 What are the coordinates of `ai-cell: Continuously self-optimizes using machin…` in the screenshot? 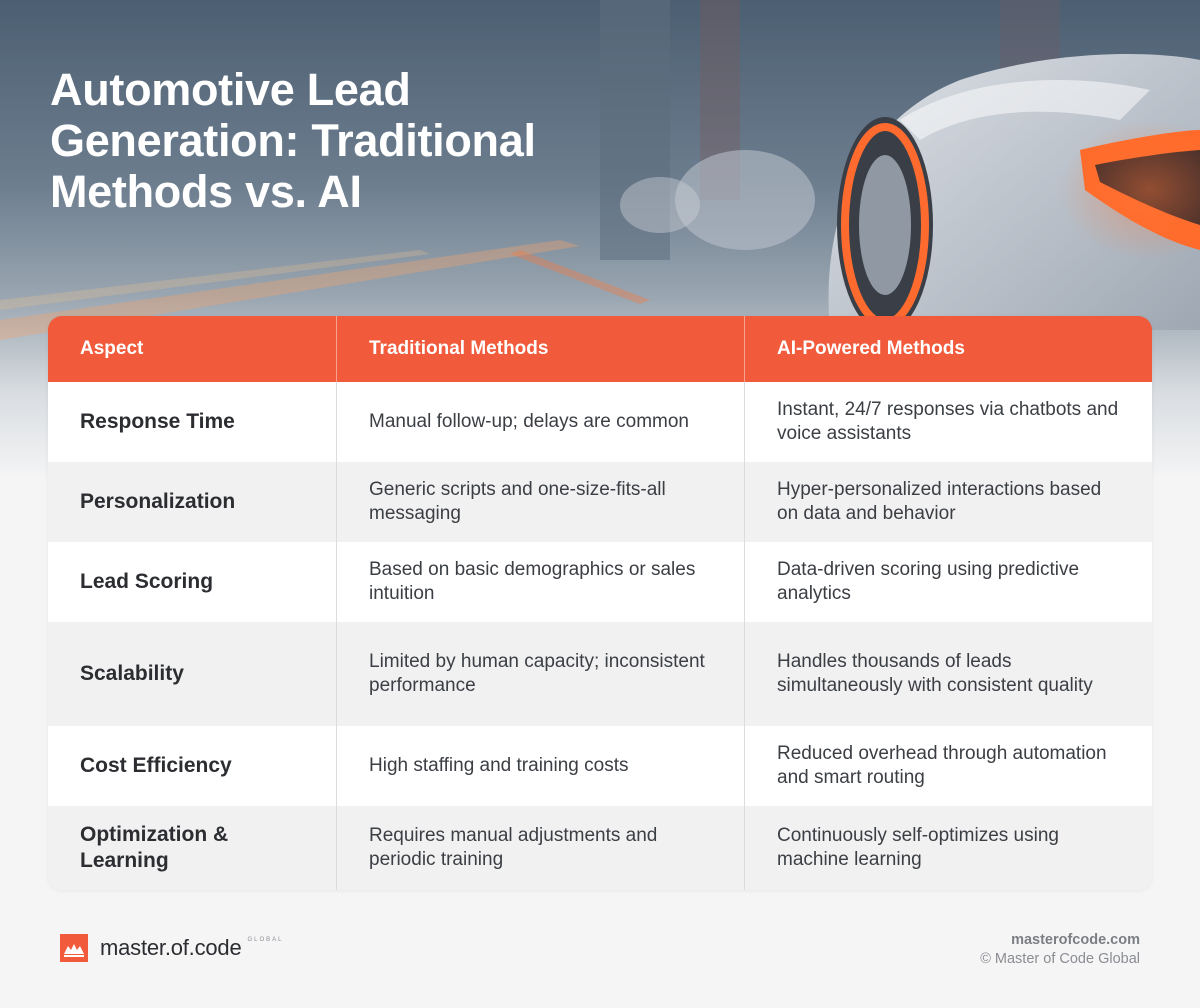 It's located at (948, 848).